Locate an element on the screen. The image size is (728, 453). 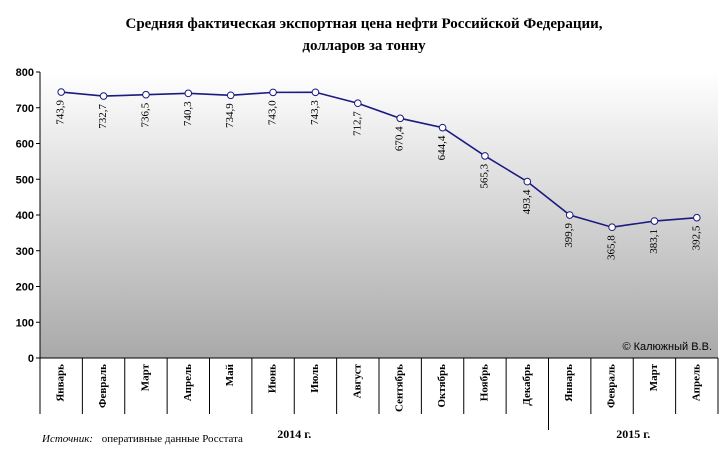
x-tick-label: Декабрь is located at coordinates (527, 385).